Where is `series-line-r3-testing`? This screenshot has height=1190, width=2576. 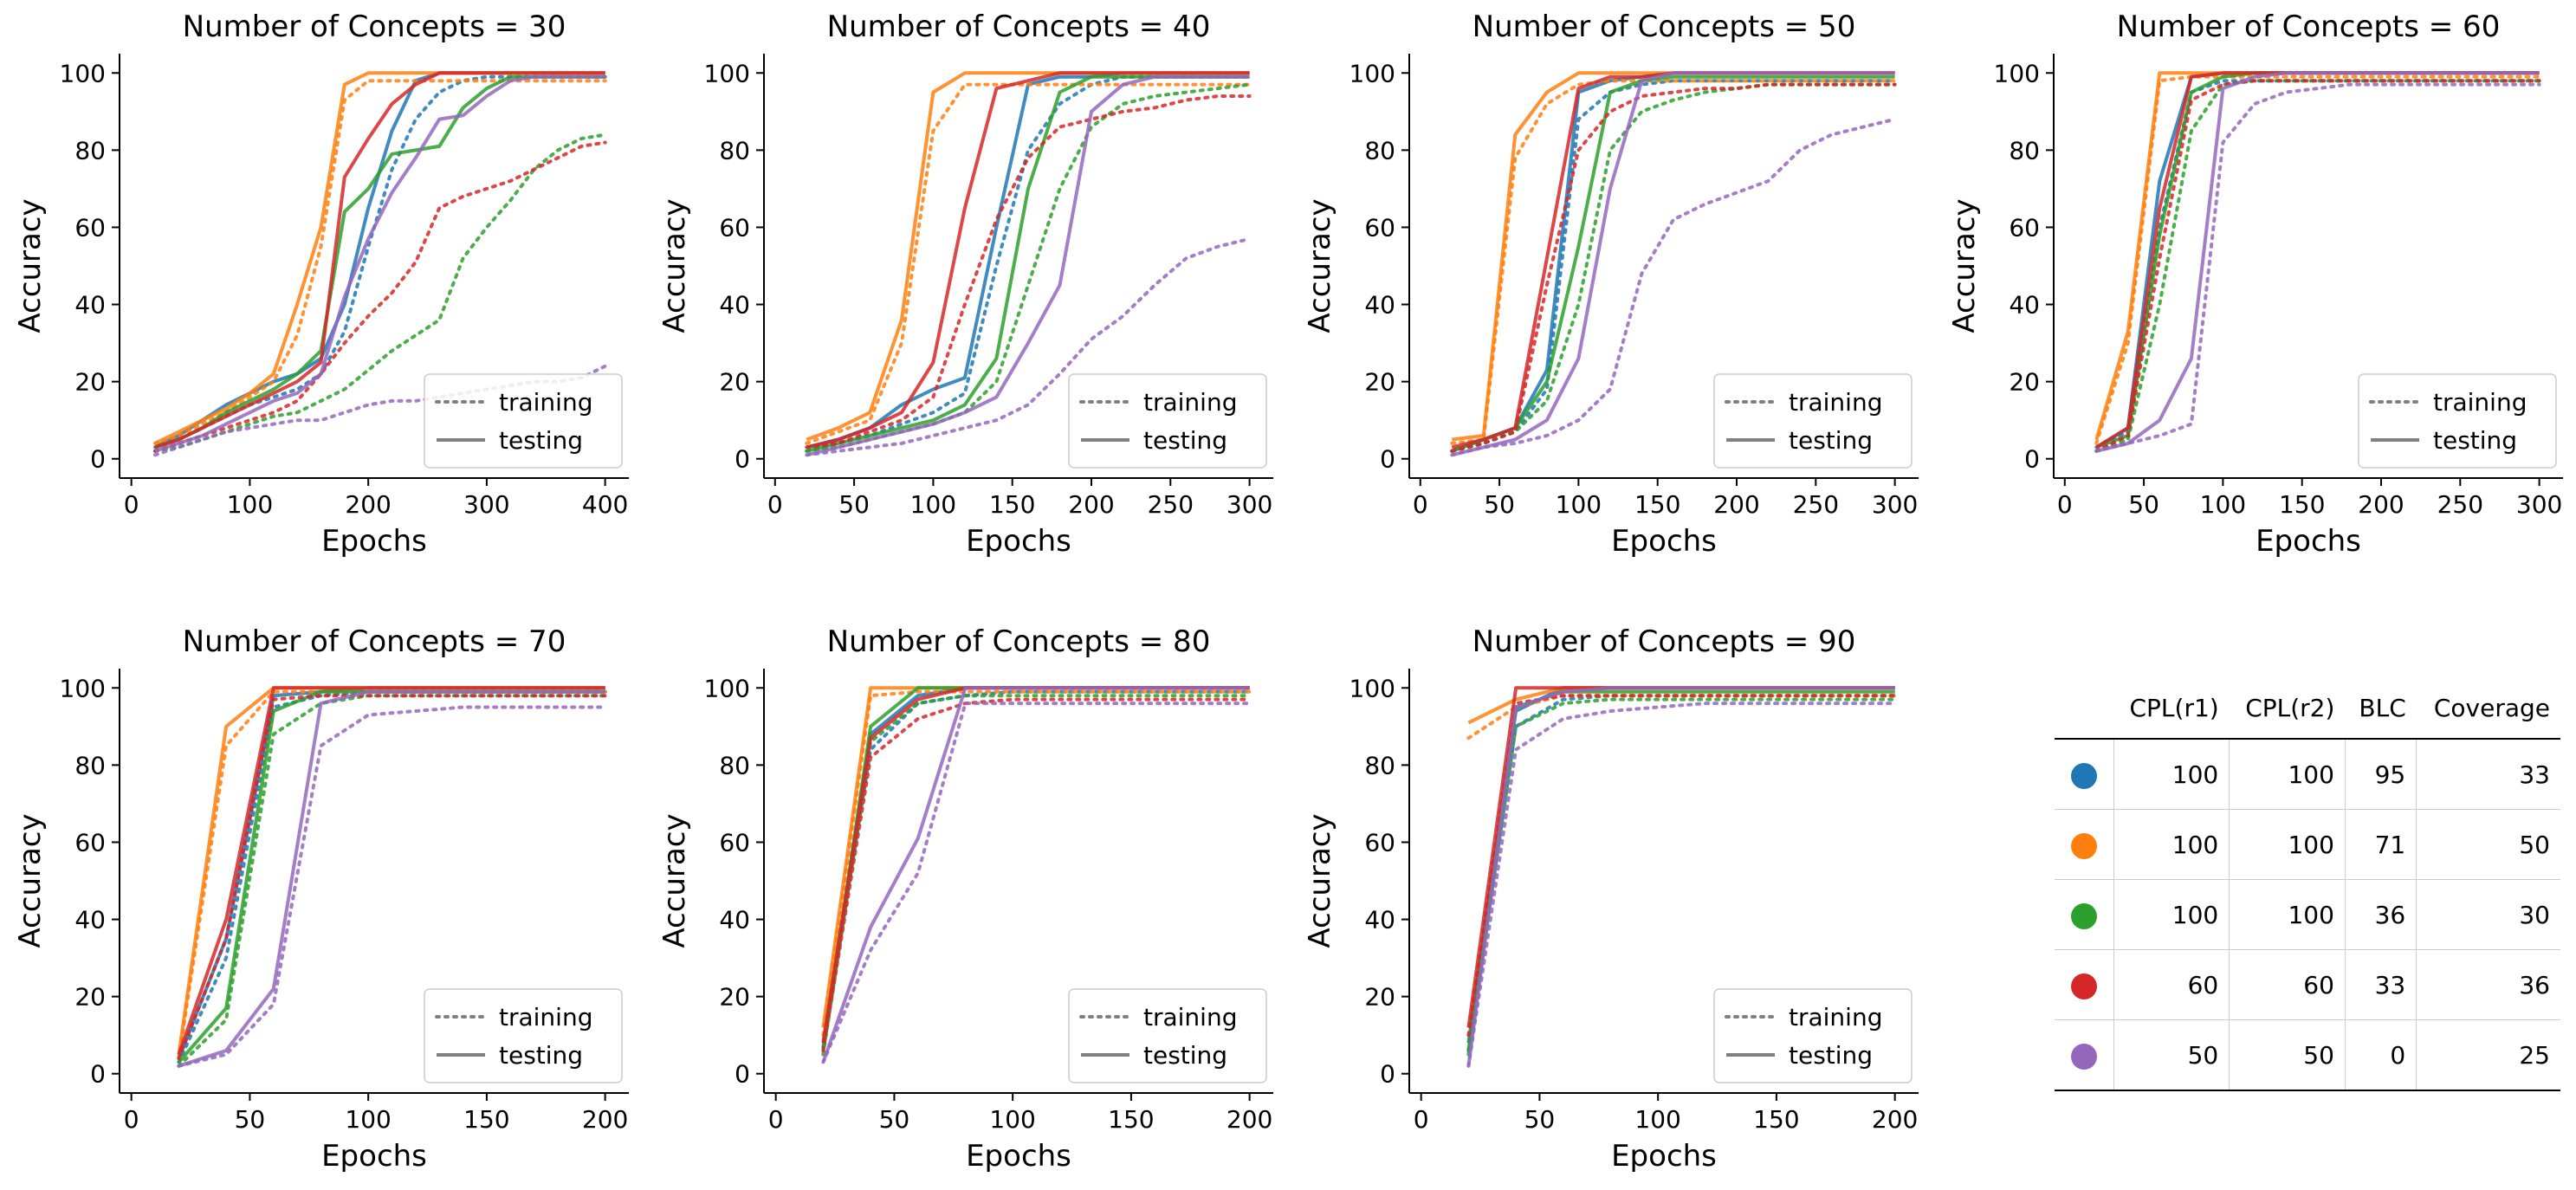 series-line-r3-testing is located at coordinates (1673, 263).